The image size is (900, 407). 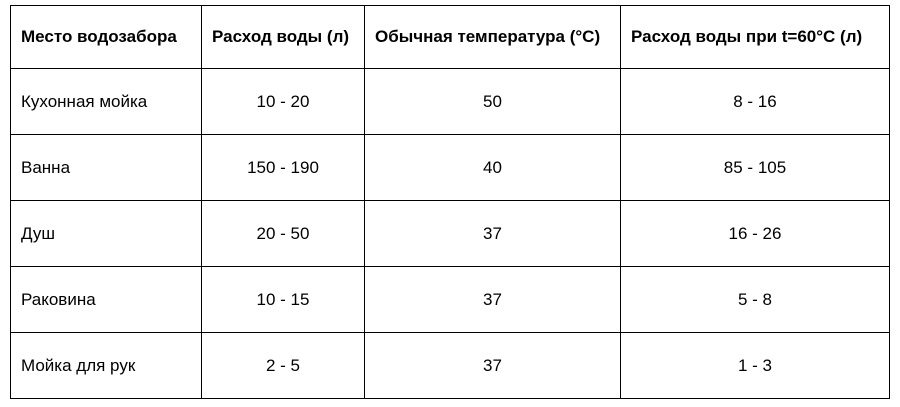 What do you see at coordinates (492, 101) in the screenshot?
I see `cell-temperature: 50` at bounding box center [492, 101].